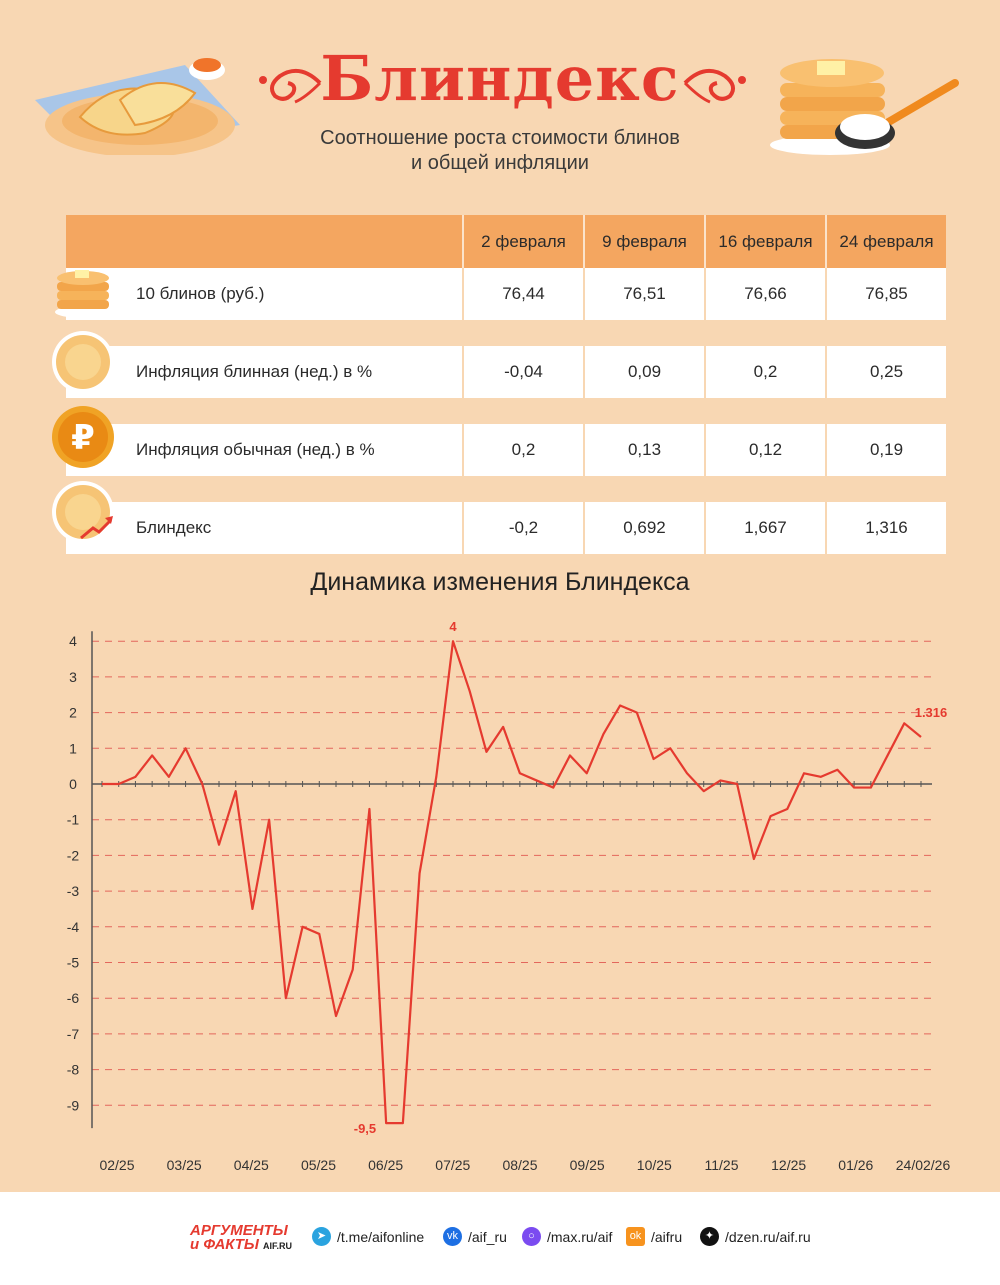 This screenshot has width=1000, height=1285. Describe the element at coordinates (73, 1105) in the screenshot. I see `y-tick-label: -9` at that location.